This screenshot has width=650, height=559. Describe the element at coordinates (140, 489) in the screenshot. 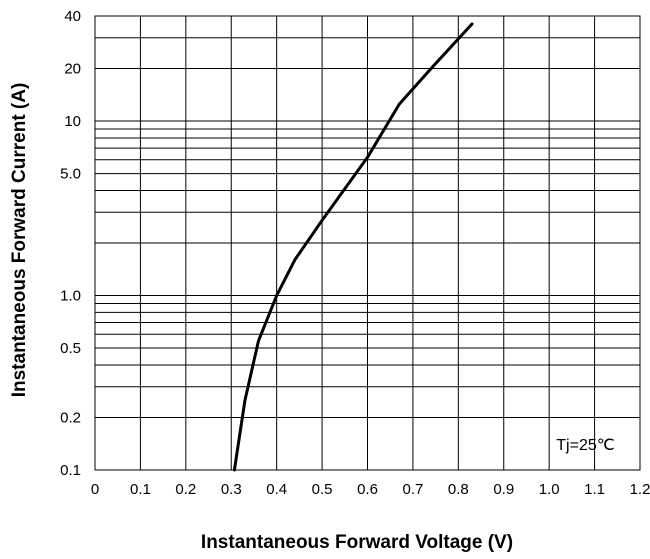

I see `x-tick-label: 0.1` at that location.